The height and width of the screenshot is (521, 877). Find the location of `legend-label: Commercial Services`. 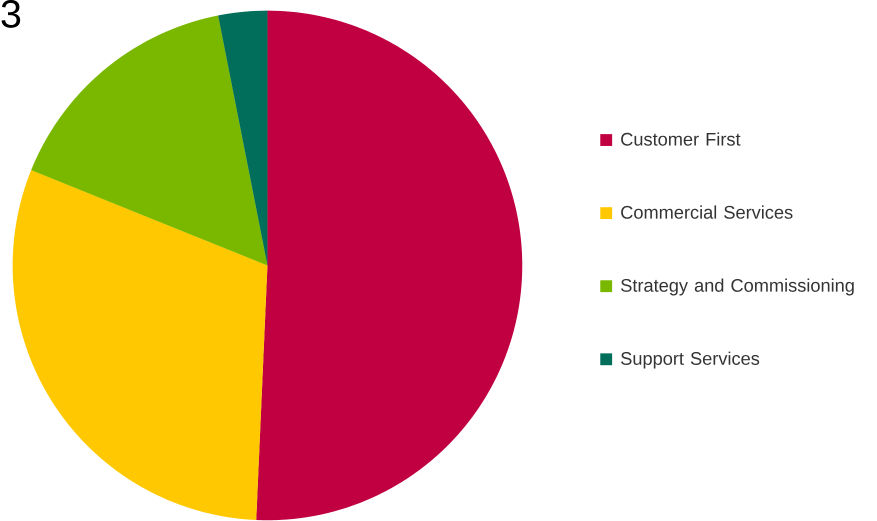

legend-label: Commercial Services is located at coordinates (706, 212).